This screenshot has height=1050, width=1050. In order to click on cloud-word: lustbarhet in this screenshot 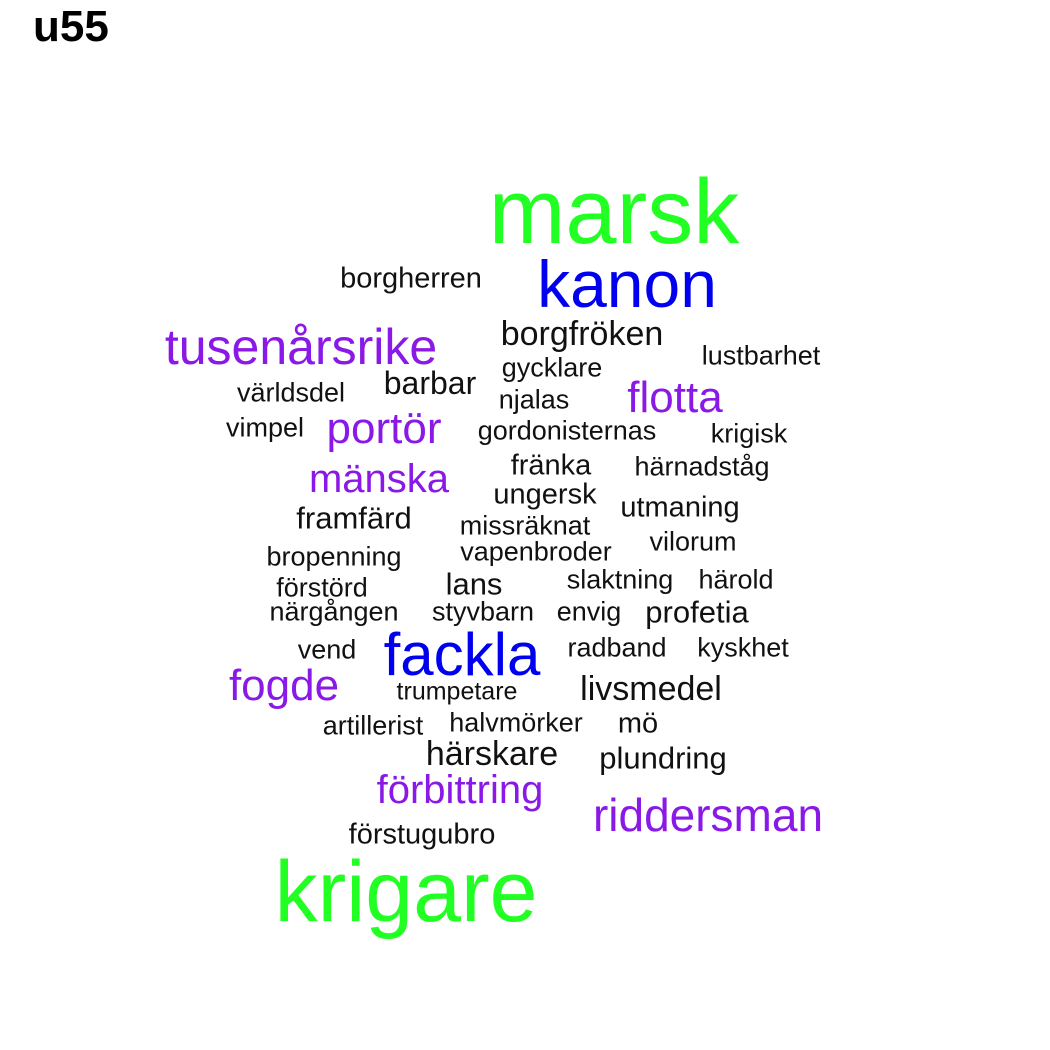, I will do `click(761, 355)`.